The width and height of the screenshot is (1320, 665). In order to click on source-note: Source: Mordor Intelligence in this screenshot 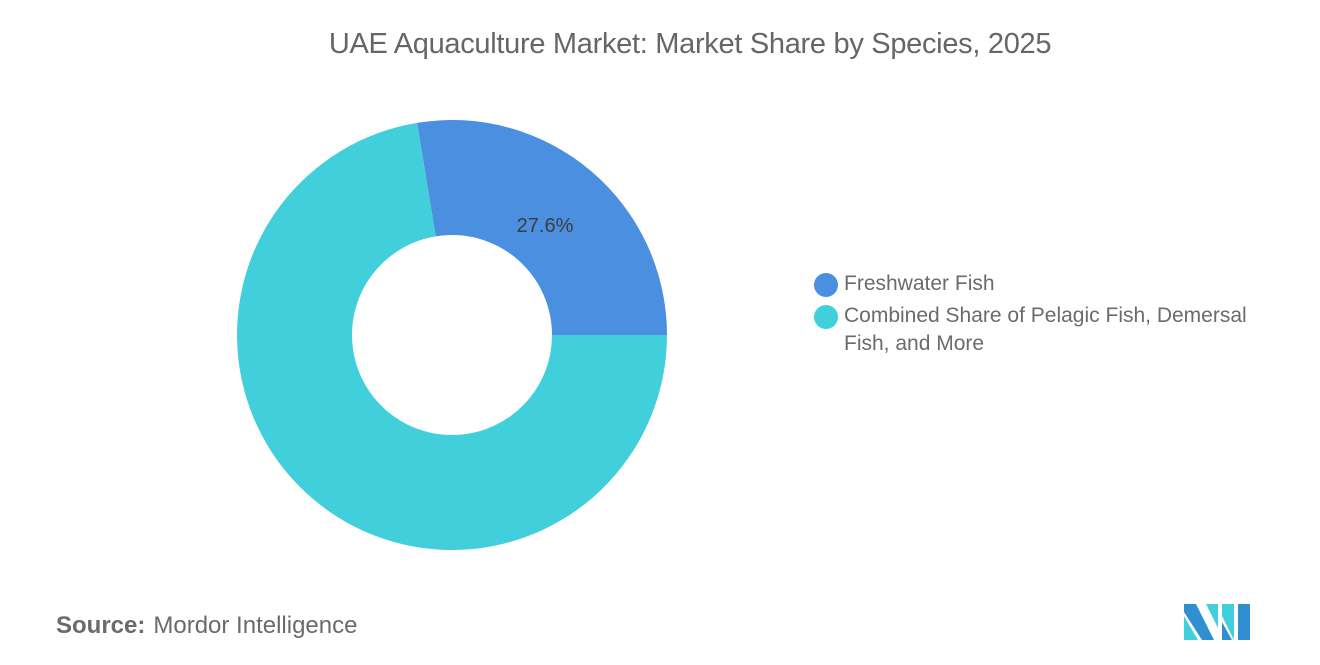, I will do `click(206, 626)`.